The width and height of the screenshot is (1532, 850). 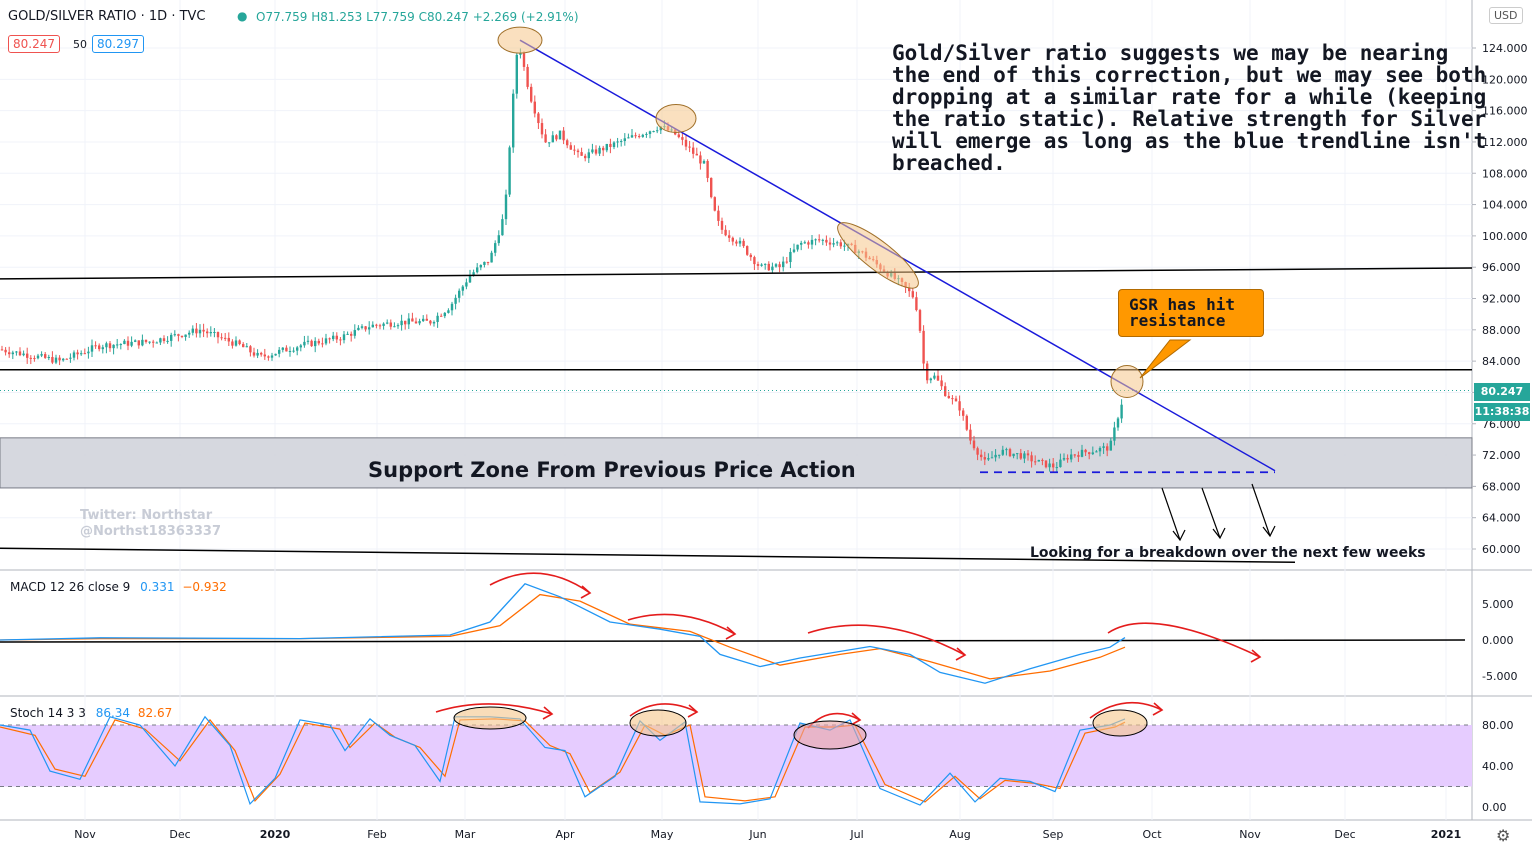 What do you see at coordinates (34, 44) in the screenshot?
I see `bid-price: 80.247` at bounding box center [34, 44].